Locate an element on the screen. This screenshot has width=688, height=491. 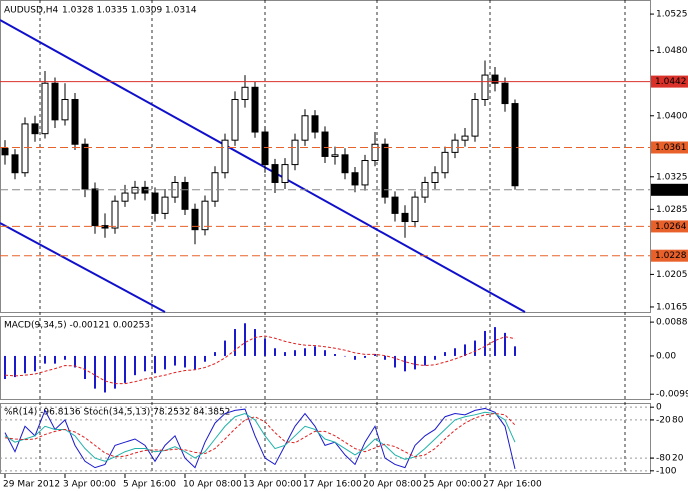
y-tick-label: 80 is located at coordinates (678, 420).